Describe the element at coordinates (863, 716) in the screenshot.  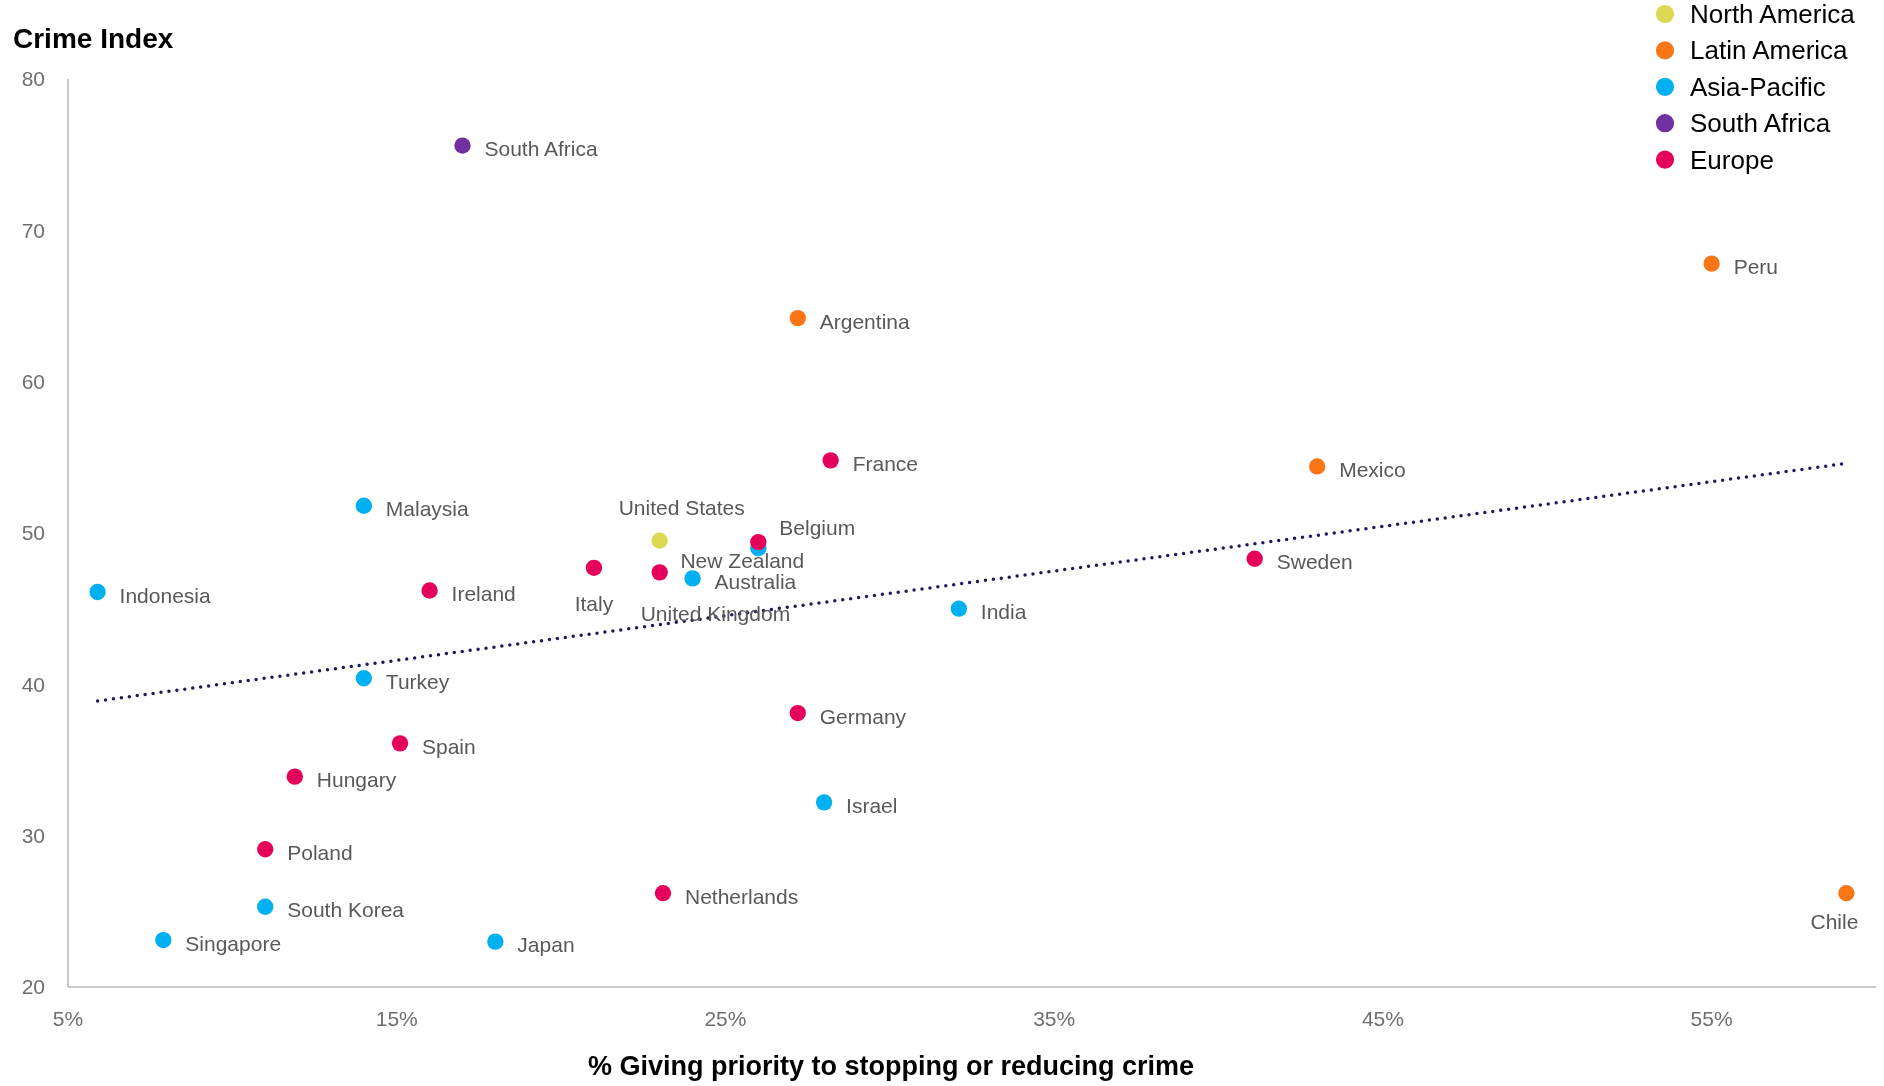
I see `annotation: Germany` at that location.